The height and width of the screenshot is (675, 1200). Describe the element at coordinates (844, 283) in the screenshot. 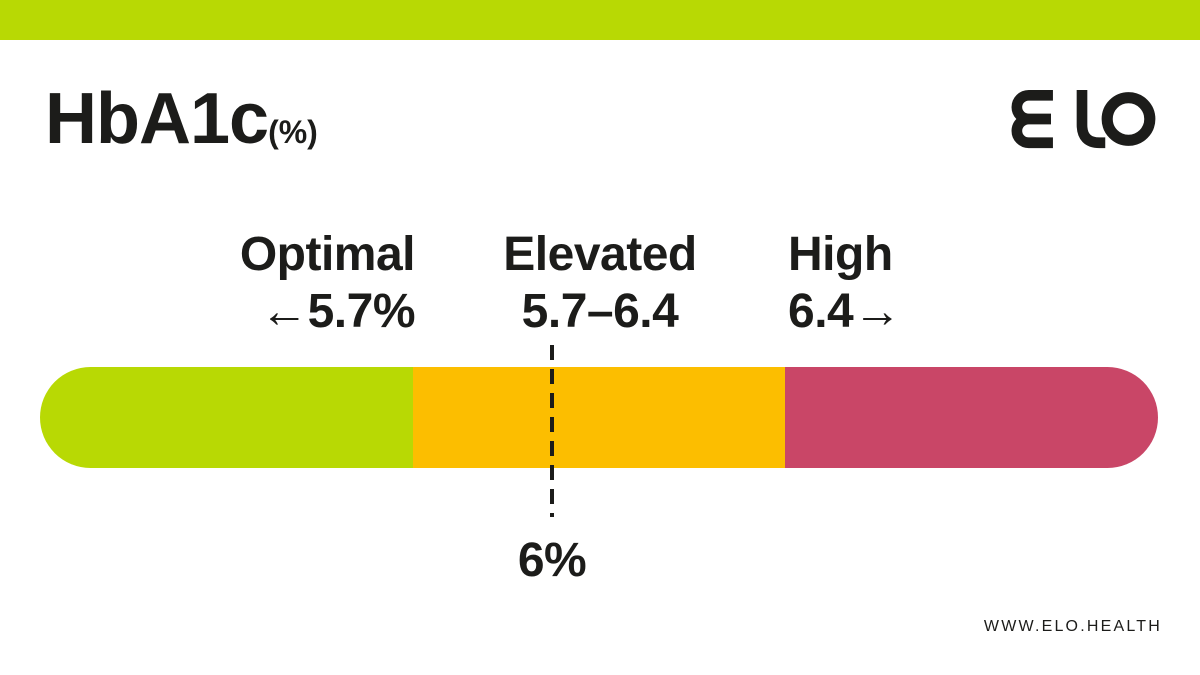

I see `segment-label-high: High 6.4→` at that location.